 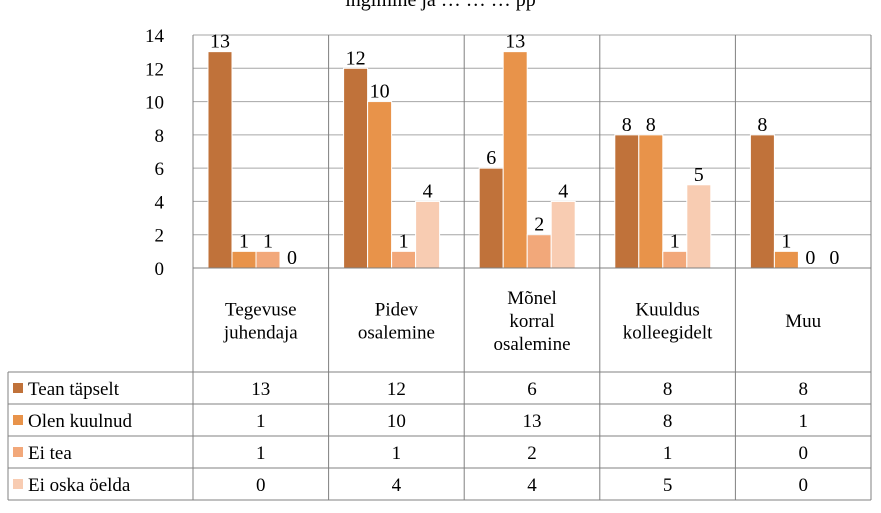 I want to click on category-label: Kuuldus, so click(x=667, y=310).